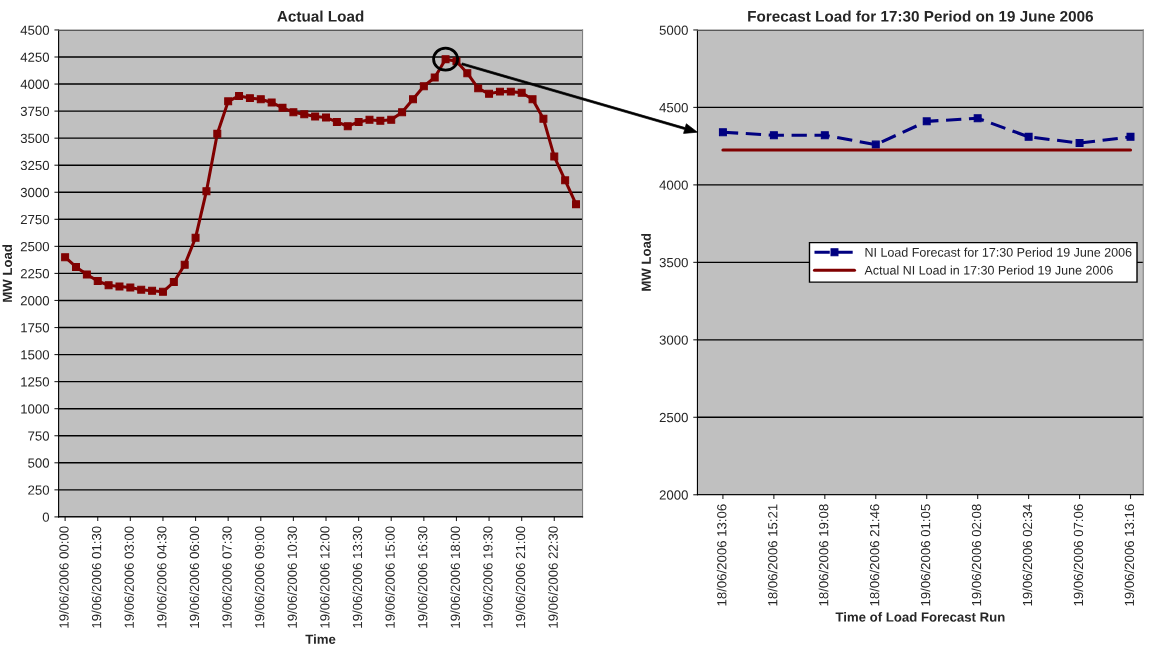  I want to click on x-tick-label: 18/06/2006 21:46, so click(874, 555).